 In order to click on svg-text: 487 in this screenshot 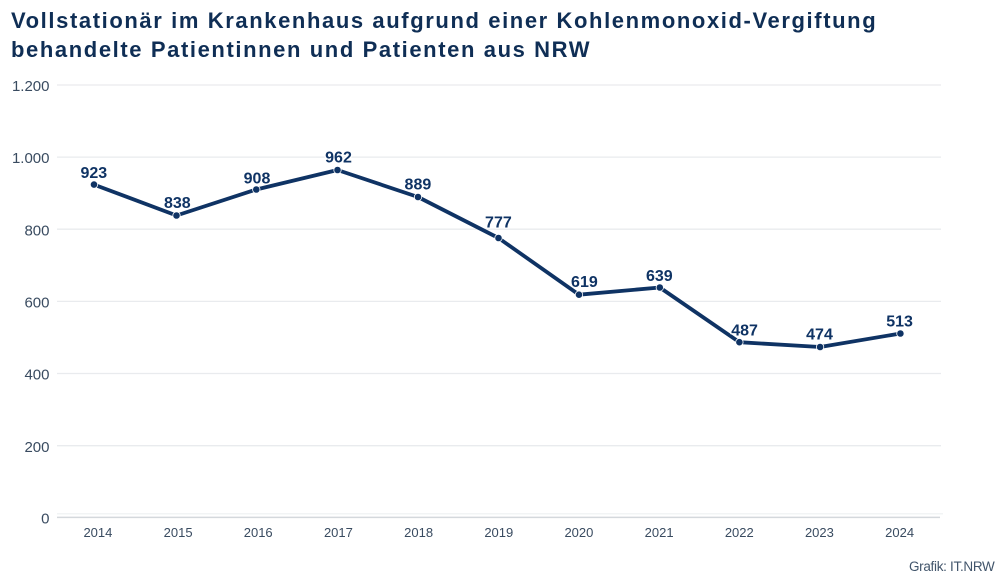, I will do `click(744, 330)`.